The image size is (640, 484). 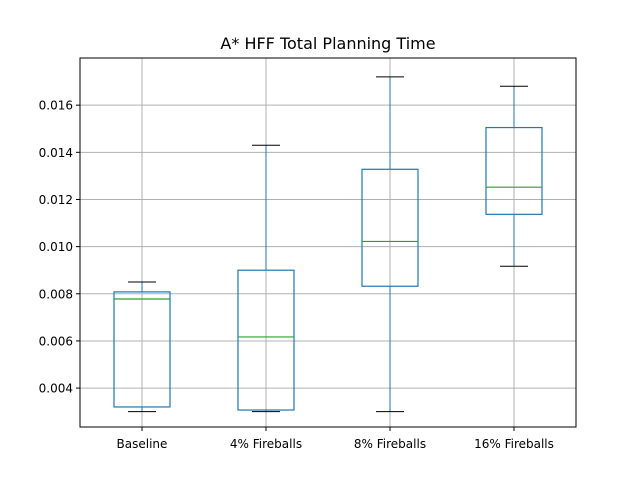 I want to click on chart-title: A* HFF Total Planning Time, so click(x=327, y=43).